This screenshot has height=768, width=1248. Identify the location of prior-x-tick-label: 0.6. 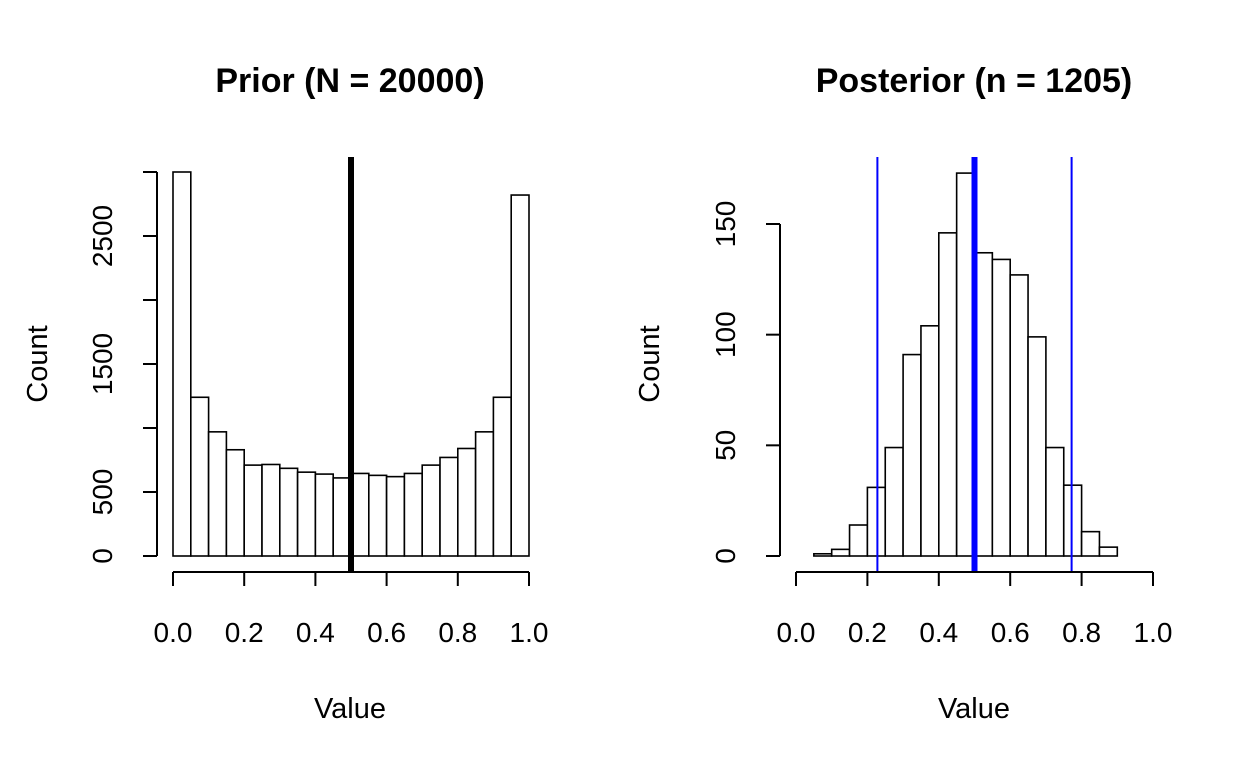
(386, 632).